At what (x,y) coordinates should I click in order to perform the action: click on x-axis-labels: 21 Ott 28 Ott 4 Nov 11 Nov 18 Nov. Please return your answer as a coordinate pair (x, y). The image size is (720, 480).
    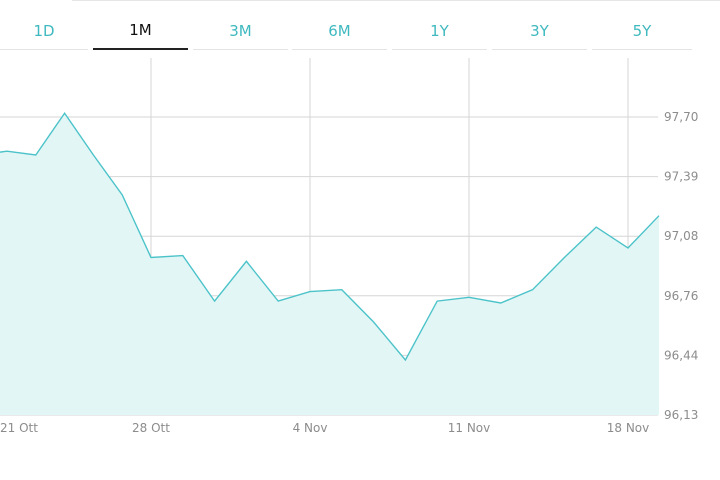
    Looking at the image, I should click on (324, 428).